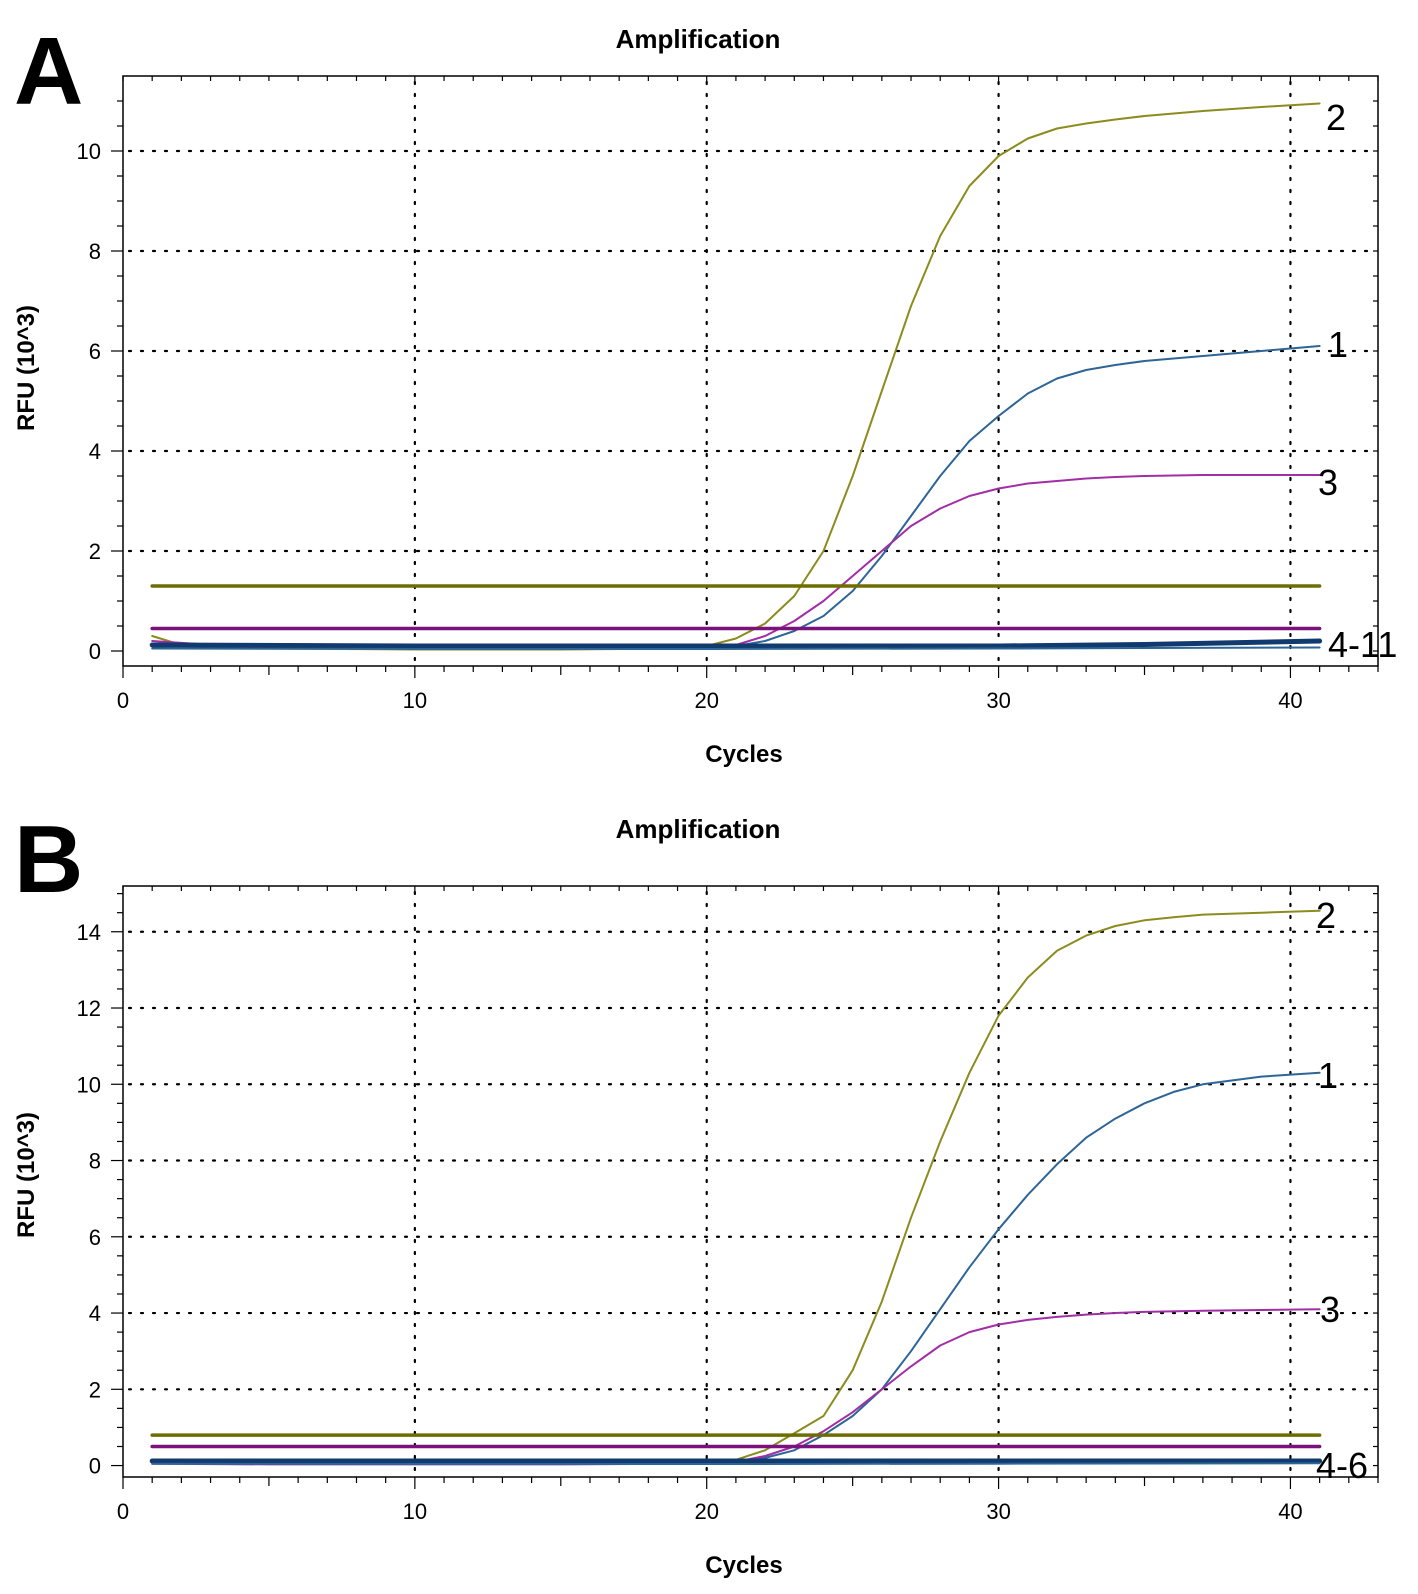 The height and width of the screenshot is (1594, 1418). Describe the element at coordinates (1342, 1465) in the screenshot. I see `panel-b-label-4-6: 4-6` at that location.